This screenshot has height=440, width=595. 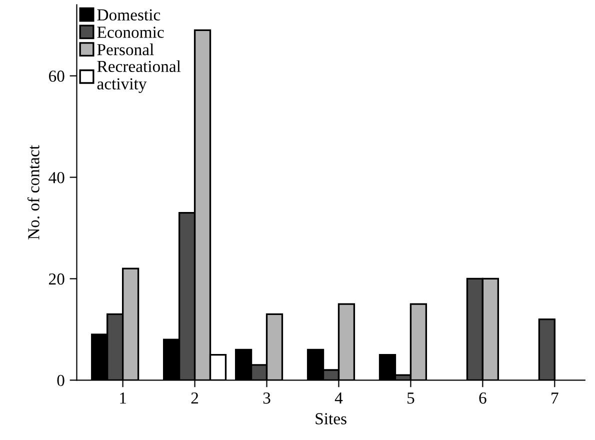 I want to click on legend-label: Domestic, so click(x=128, y=15).